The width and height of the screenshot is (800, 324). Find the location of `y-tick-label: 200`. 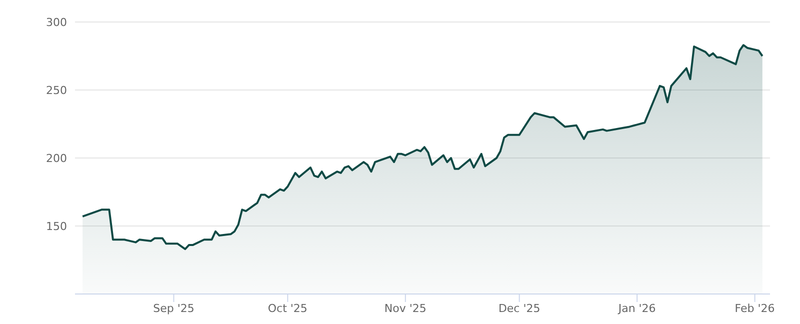

y-tick-label: 200 is located at coordinates (56, 158).